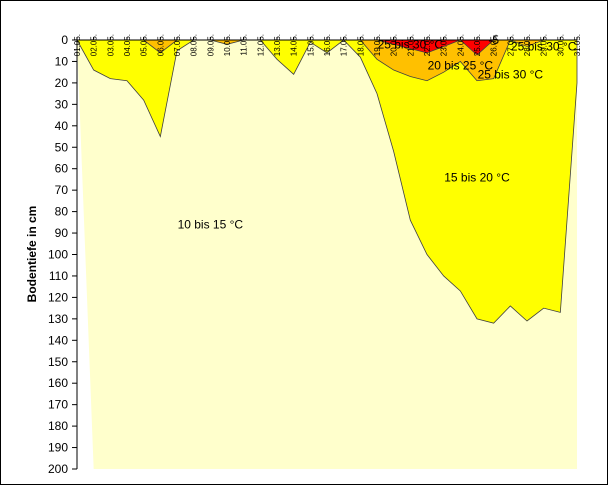 The height and width of the screenshot is (486, 608). I want to click on x-tick-label: 30.05., so click(560, 45).